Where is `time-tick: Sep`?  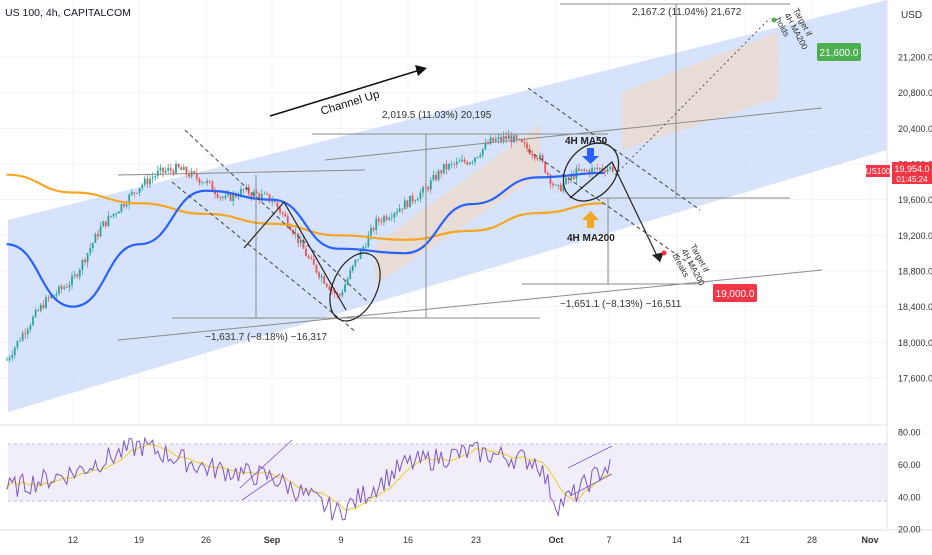
time-tick: Sep is located at coordinates (272, 540).